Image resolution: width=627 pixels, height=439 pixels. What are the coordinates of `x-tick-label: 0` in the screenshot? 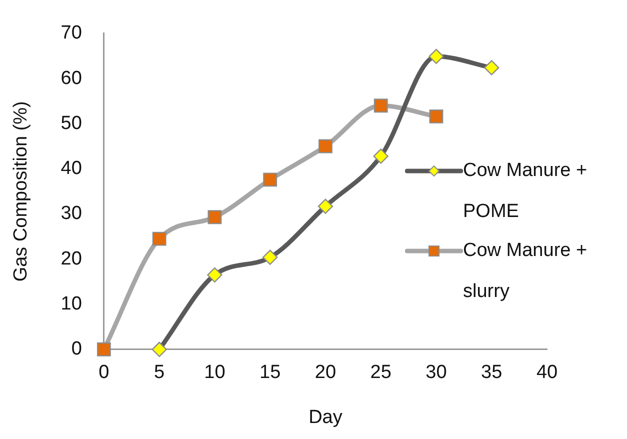 It's located at (104, 373).